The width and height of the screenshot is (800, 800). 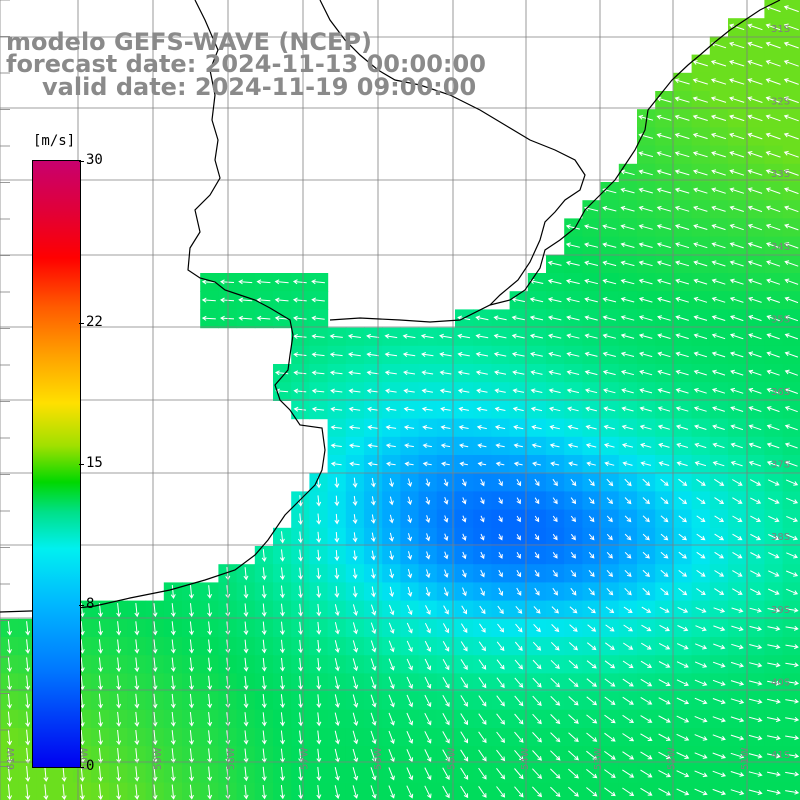 I want to click on colorbar-tick-label: 0, so click(x=90, y=766).